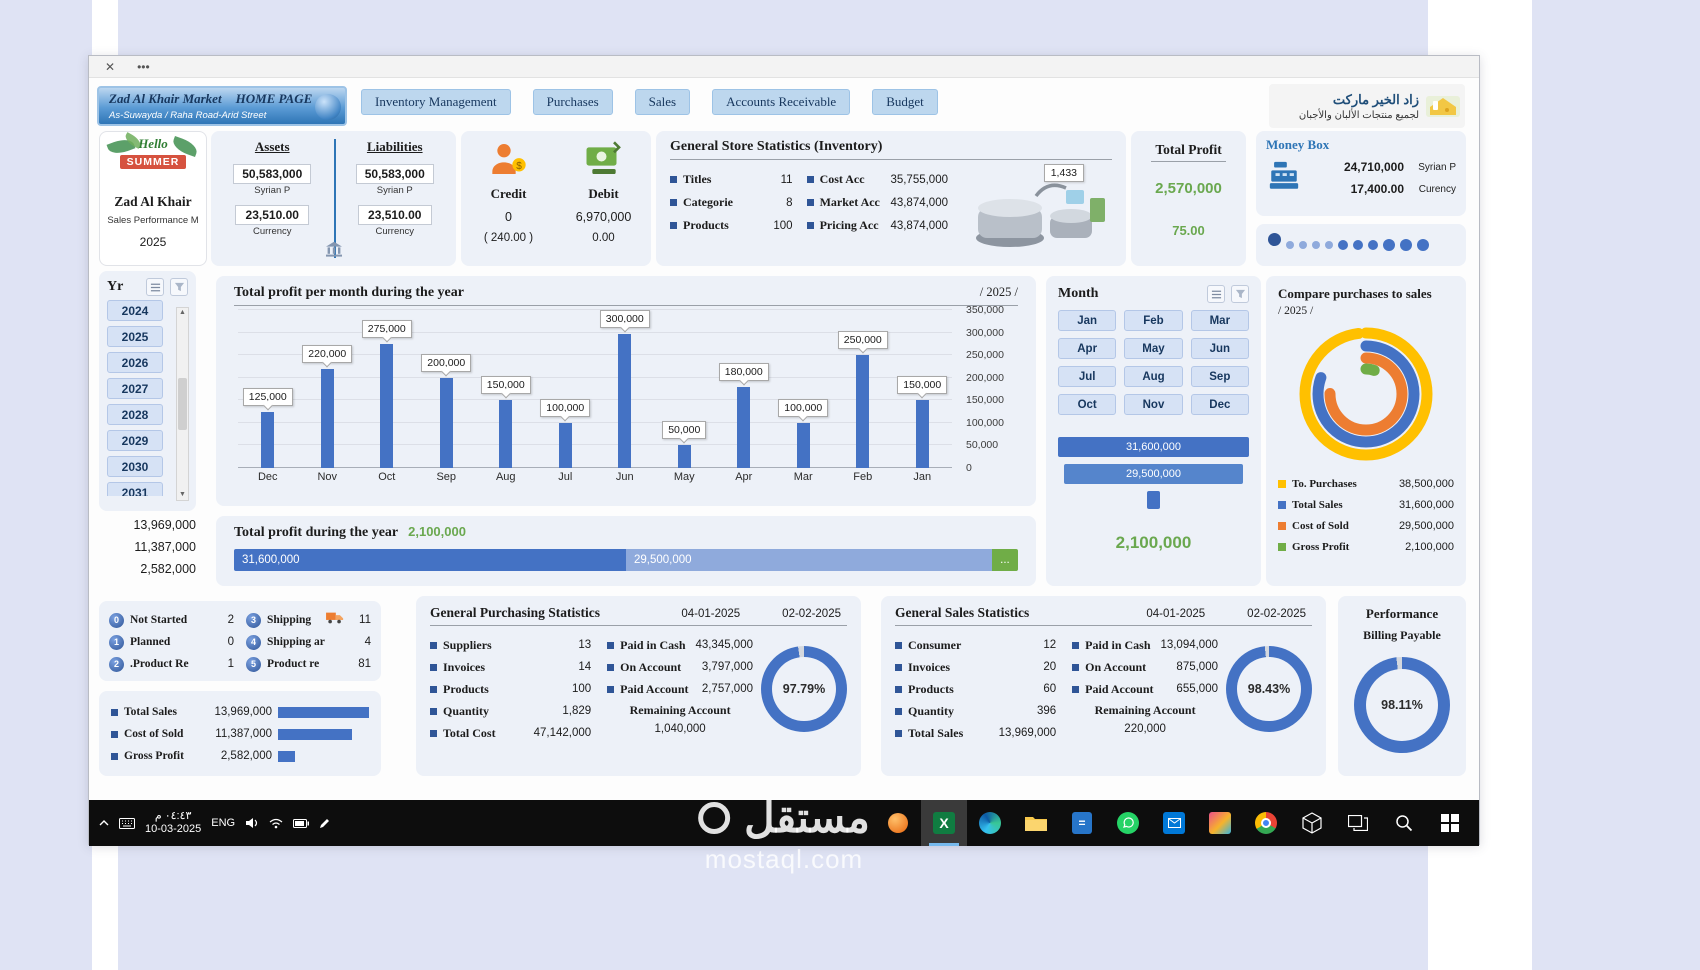 This screenshot has width=1700, height=970. I want to click on x-axis-label: Dec, so click(267, 477).